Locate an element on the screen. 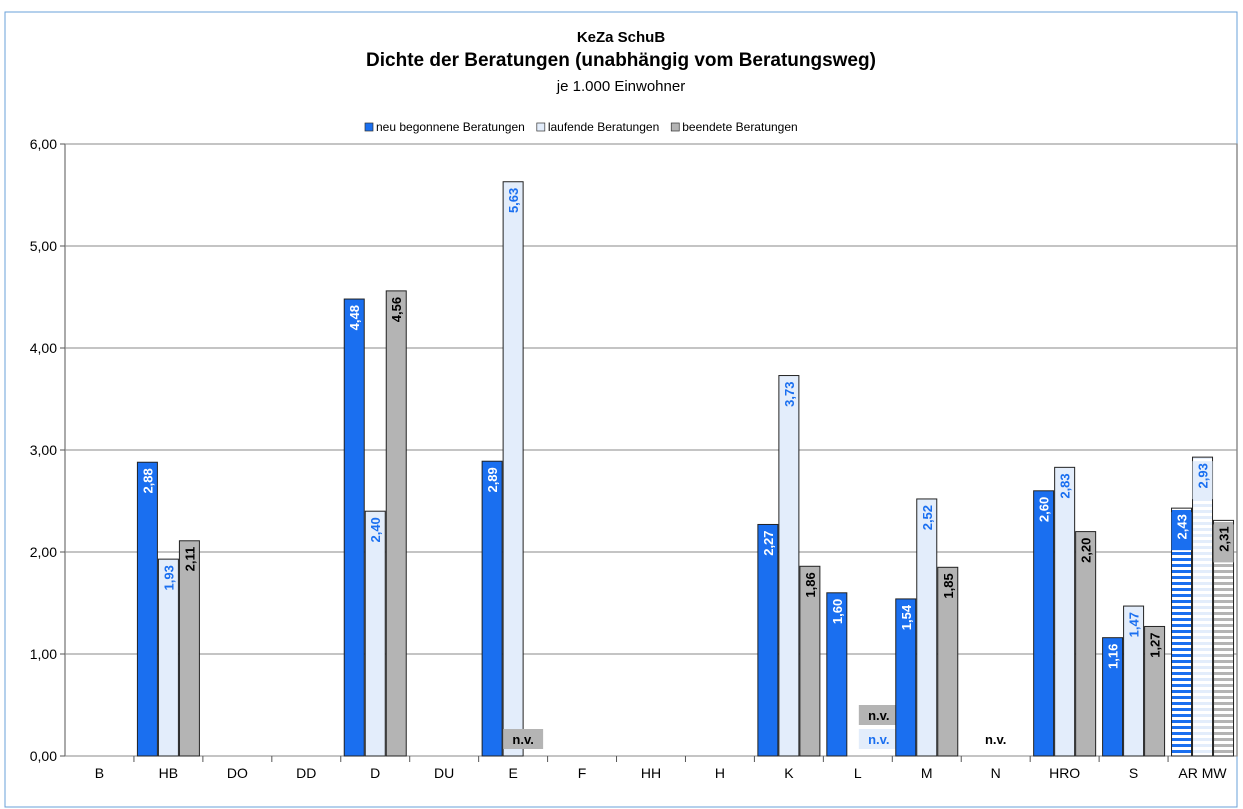 This screenshot has height=809, width=1243. x-tick-label: K is located at coordinates (789, 773).